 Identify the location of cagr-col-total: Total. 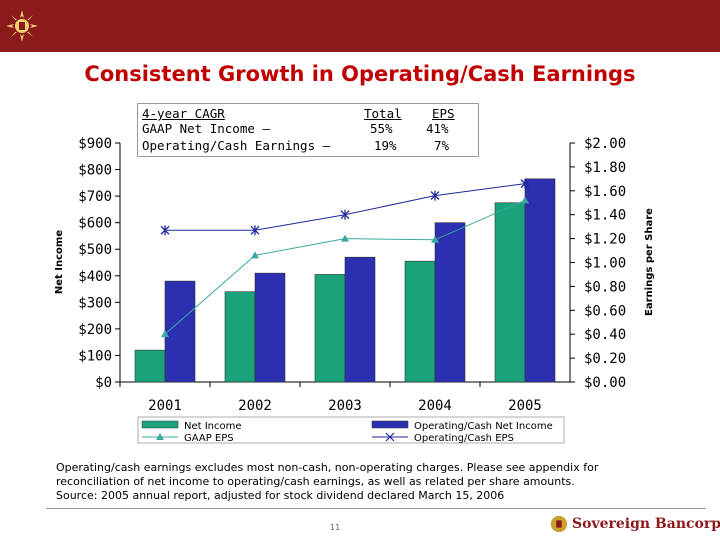
(383, 113).